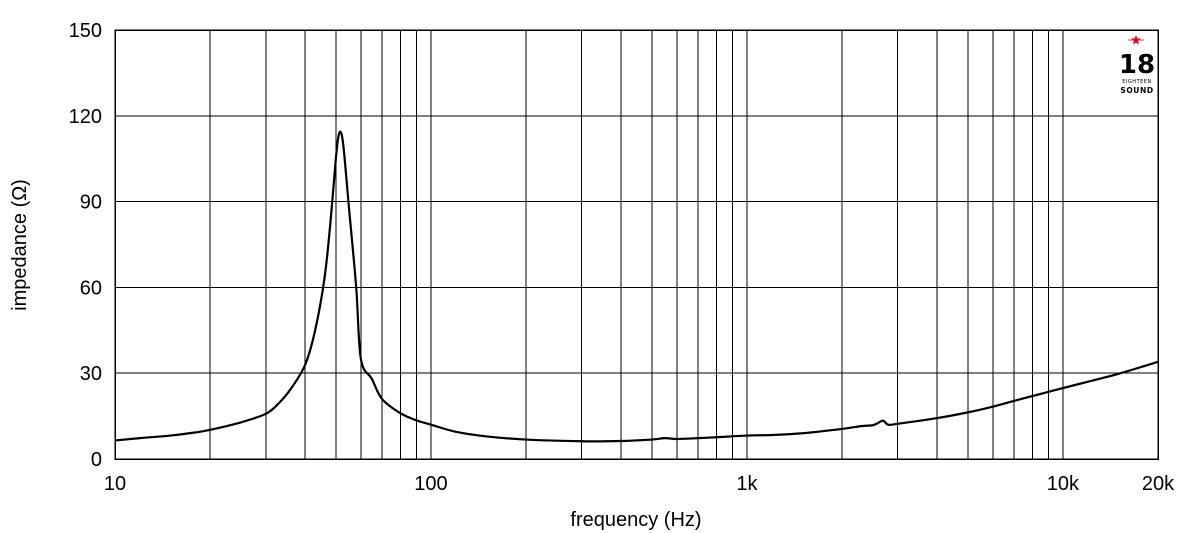  What do you see at coordinates (20, 245) in the screenshot?
I see `y-axis-label: impedance (Ω)` at bounding box center [20, 245].